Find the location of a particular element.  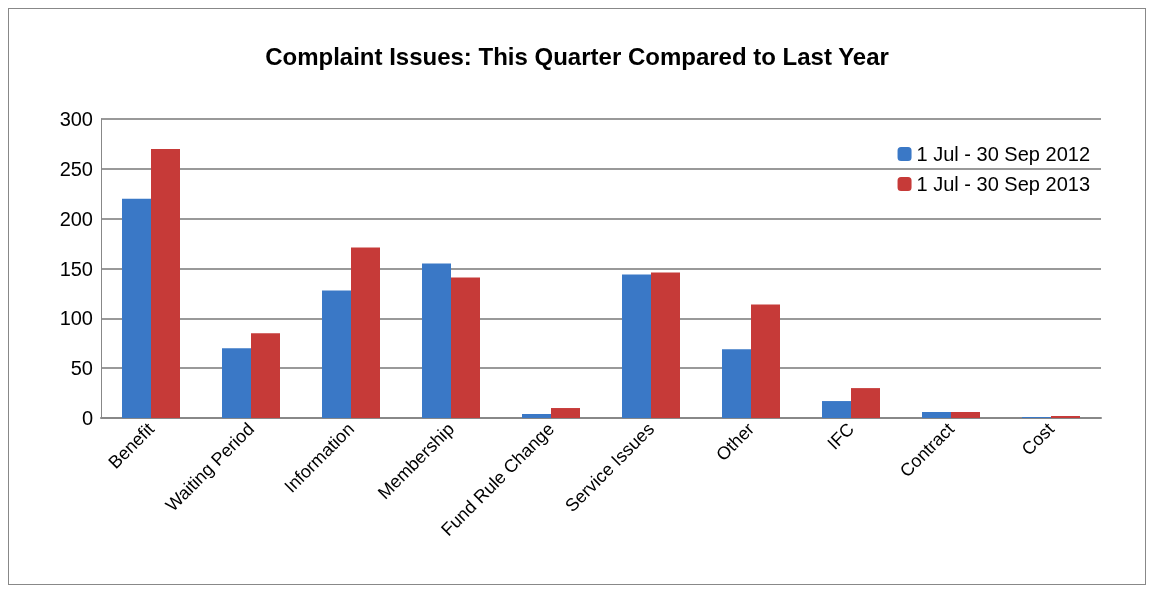

y-tick-label: 200 is located at coordinates (76, 218).